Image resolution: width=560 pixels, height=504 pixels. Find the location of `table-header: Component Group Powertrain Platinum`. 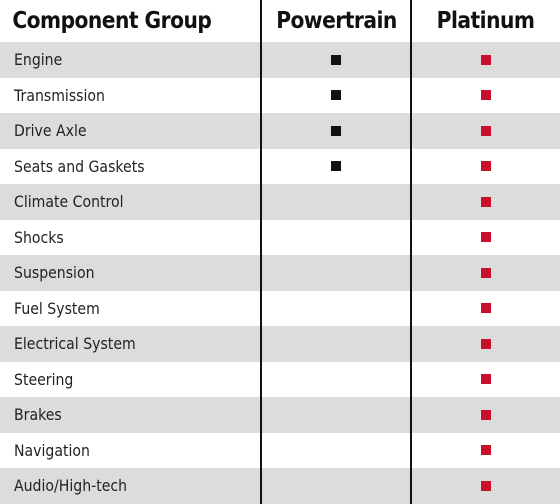

table-header: Component Group Powertrain Platinum is located at coordinates (280, 21).